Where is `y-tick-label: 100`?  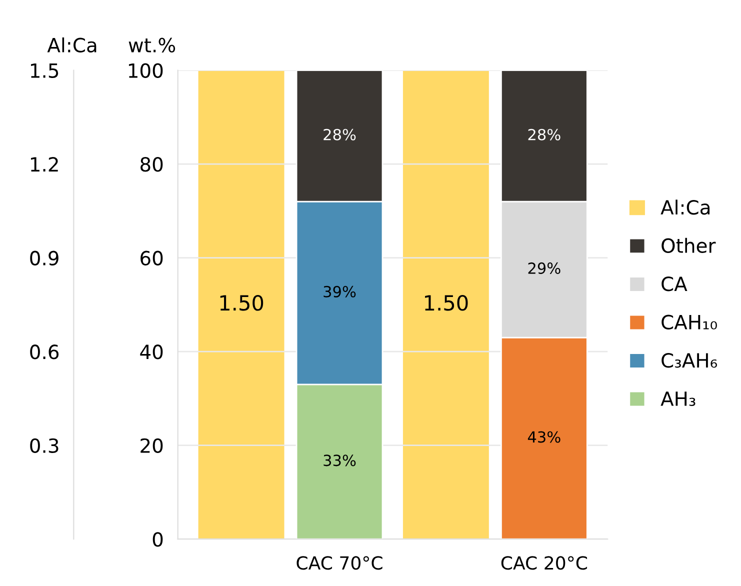 y-tick-label: 100 is located at coordinates (145, 70).